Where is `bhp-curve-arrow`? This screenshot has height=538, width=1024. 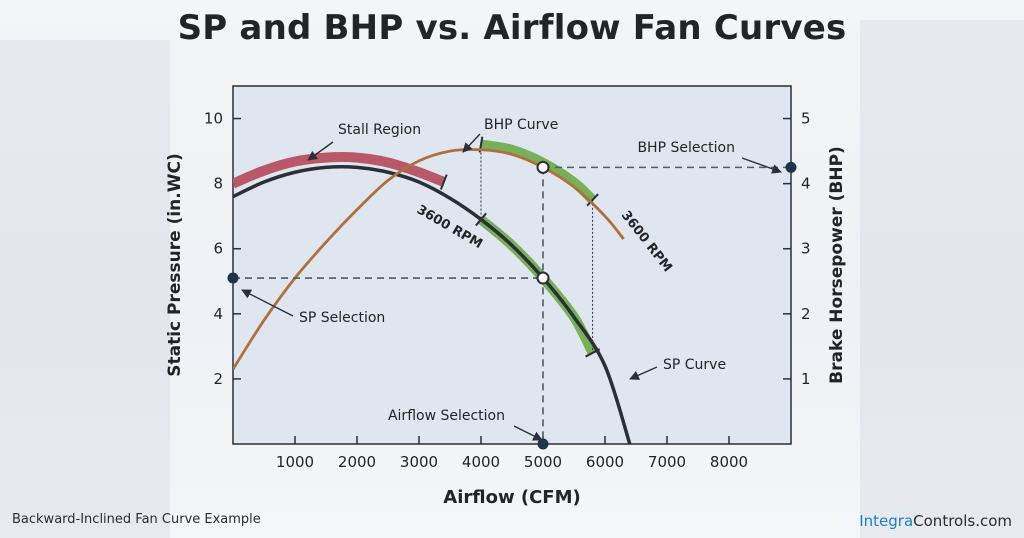 bhp-curve-arrow is located at coordinates (471, 143).